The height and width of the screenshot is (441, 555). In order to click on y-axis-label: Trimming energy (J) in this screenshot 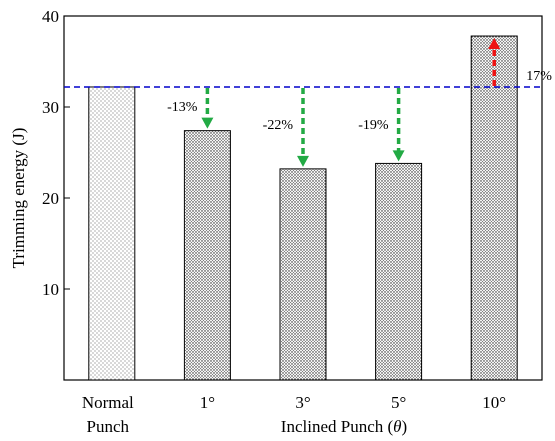, I will do `click(18, 198)`.